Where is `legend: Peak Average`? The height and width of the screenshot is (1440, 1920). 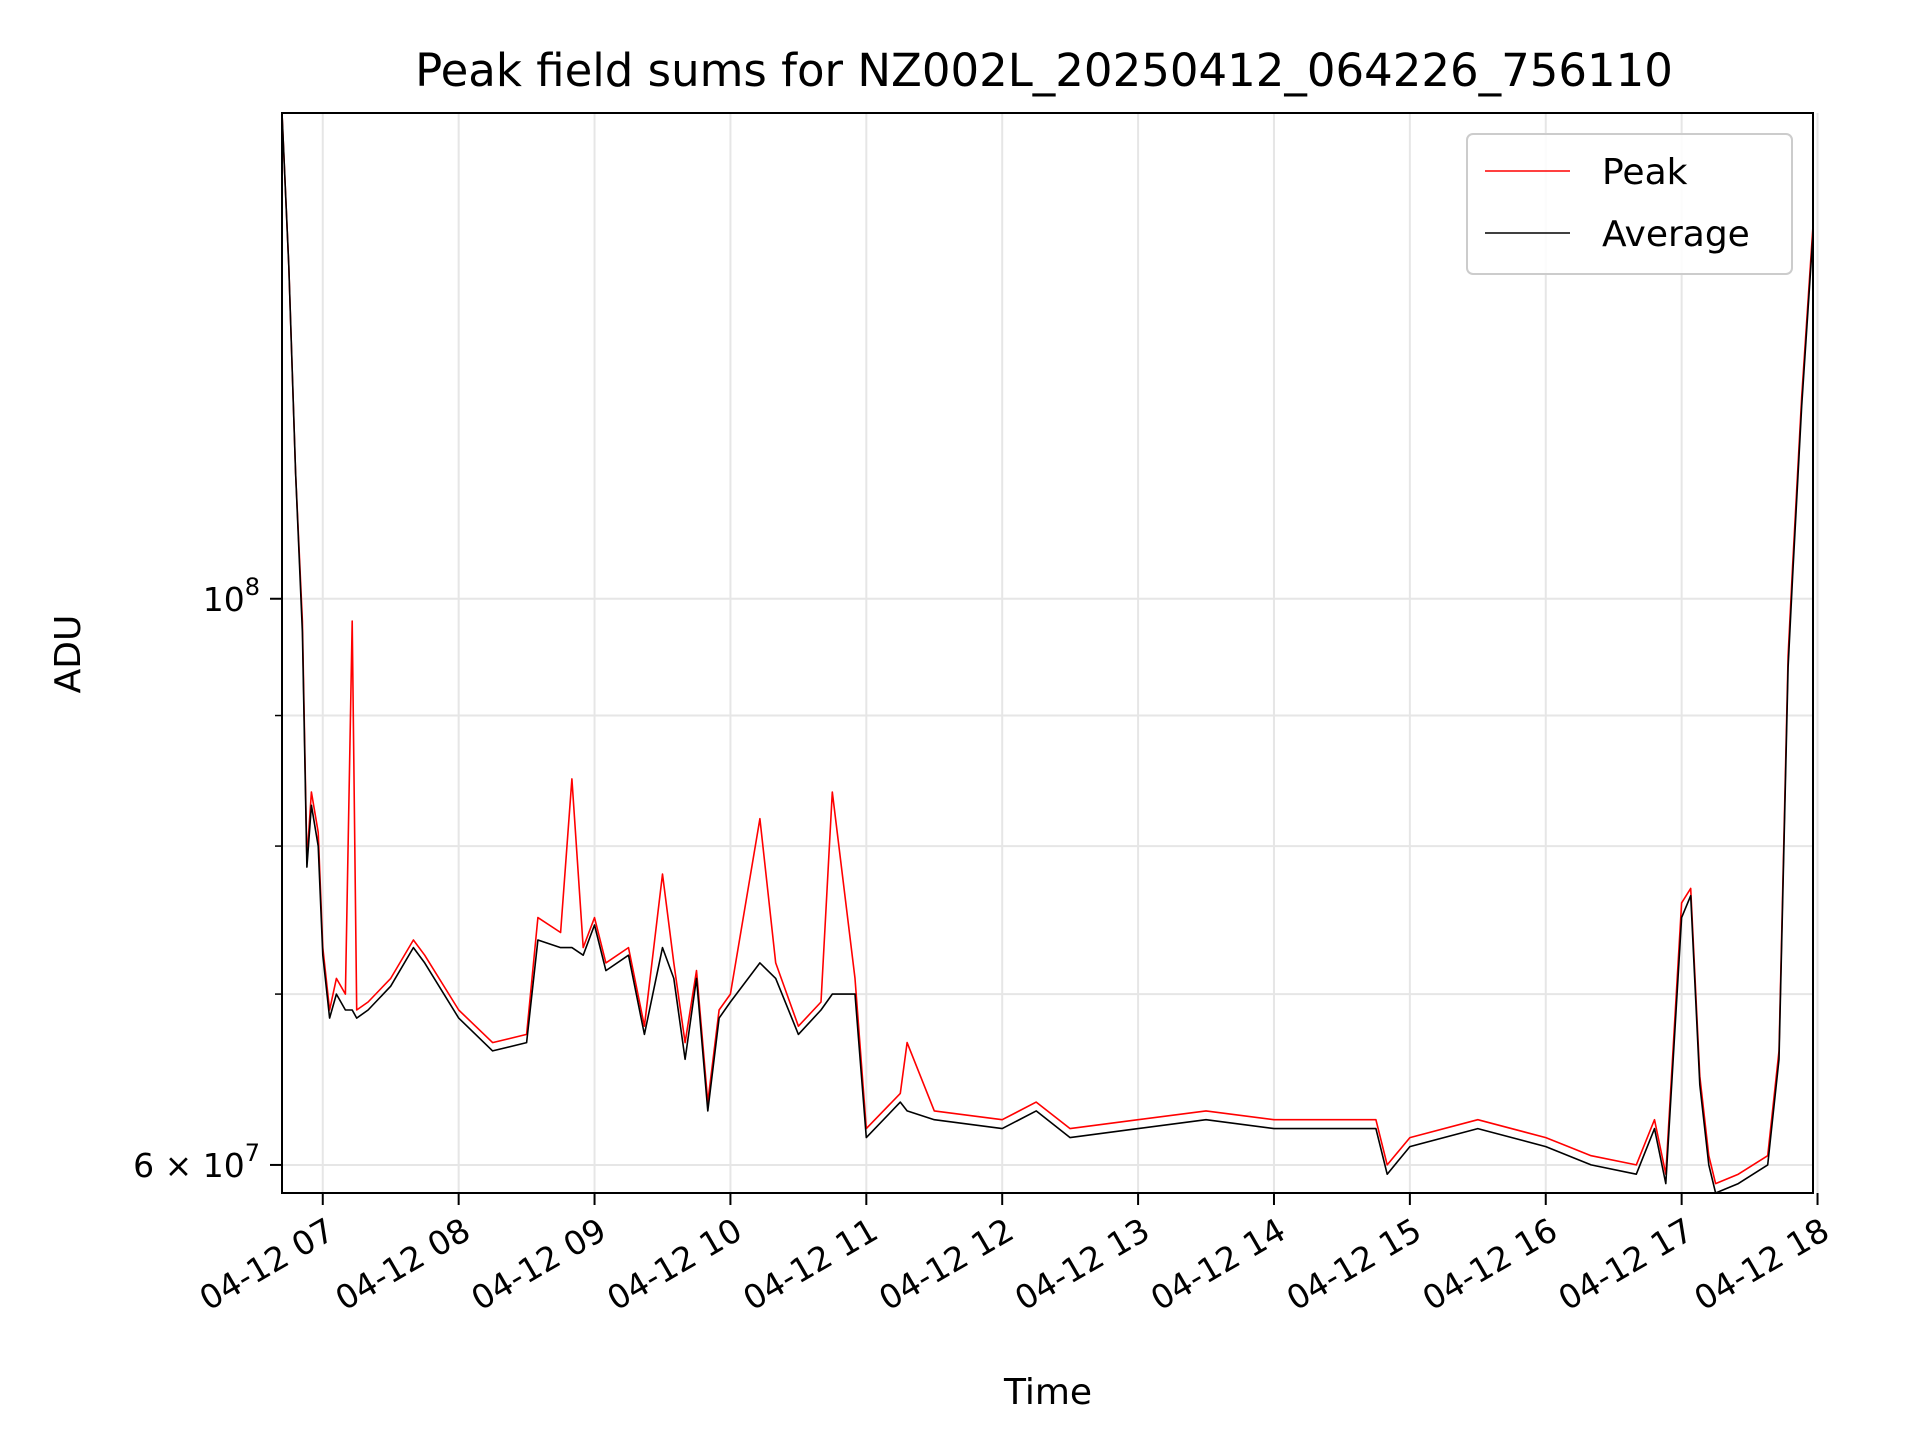 legend: Peak Average is located at coordinates (1629, 204).